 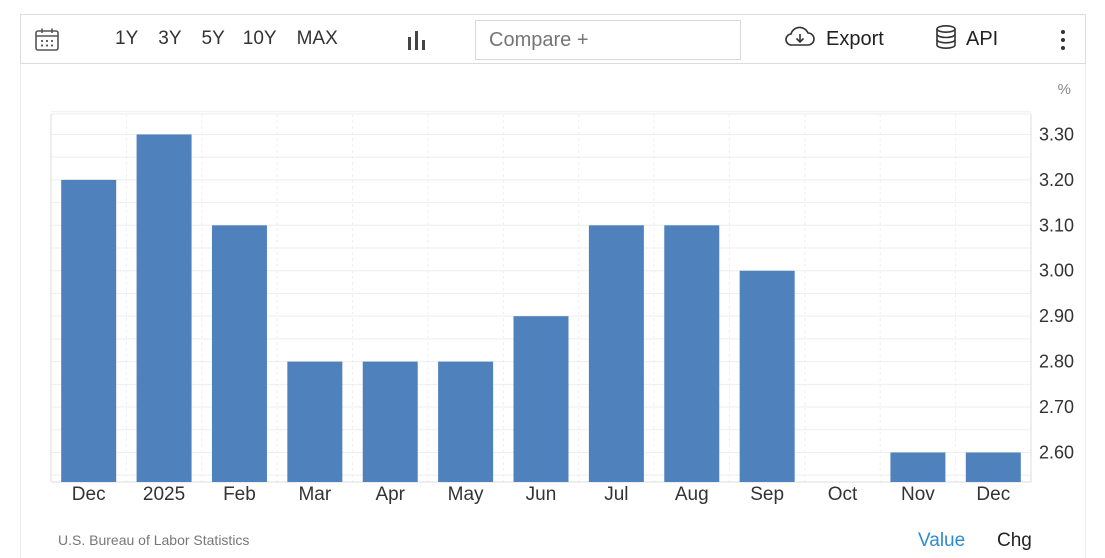 What do you see at coordinates (417, 40) in the screenshot?
I see `bar-chart-icon` at bounding box center [417, 40].